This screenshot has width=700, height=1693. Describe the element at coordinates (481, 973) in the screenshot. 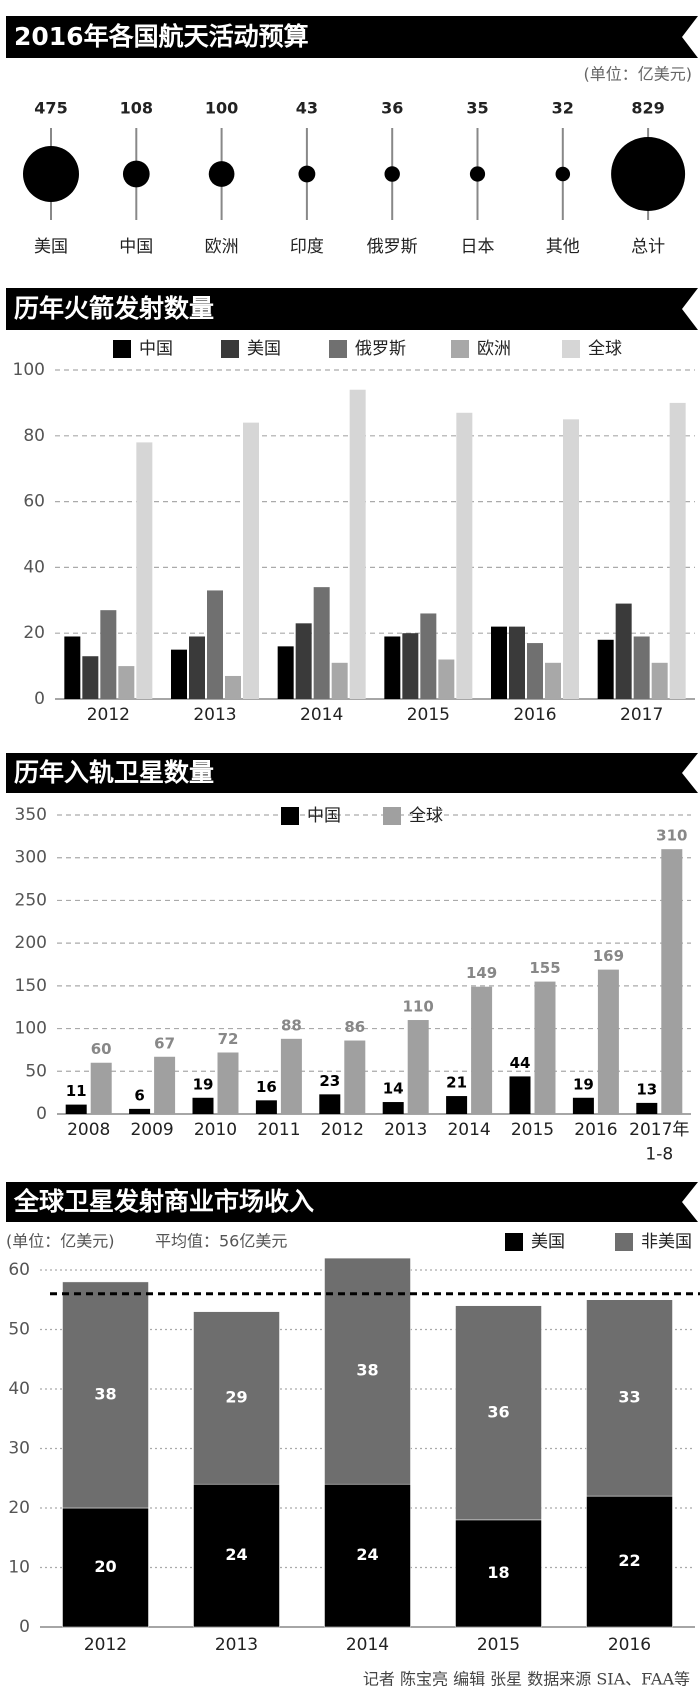

I see `value-label: 149` at that location.